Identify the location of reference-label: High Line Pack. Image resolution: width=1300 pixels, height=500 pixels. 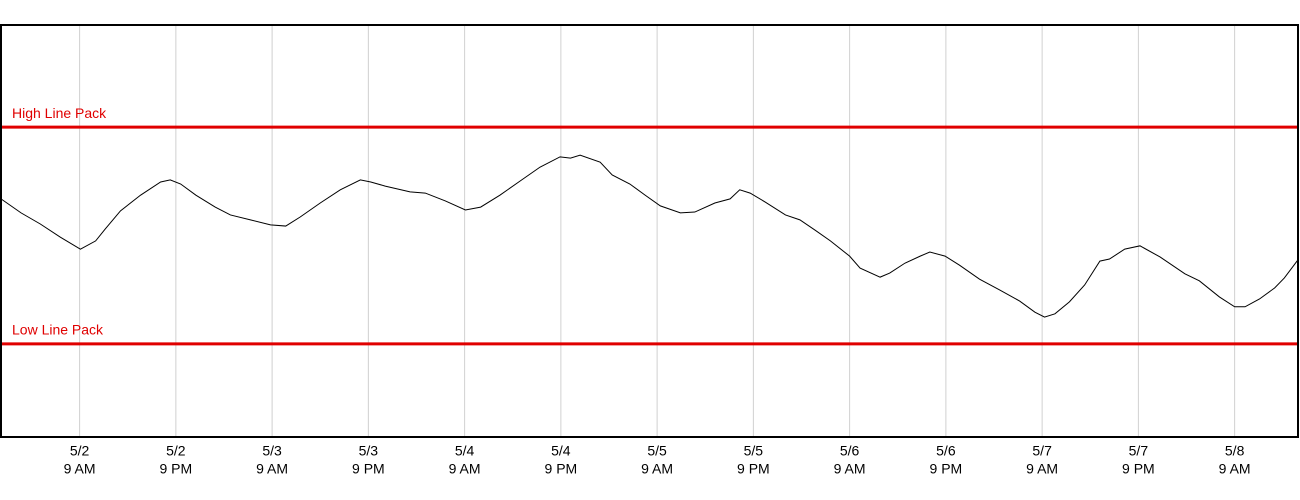
(59, 113).